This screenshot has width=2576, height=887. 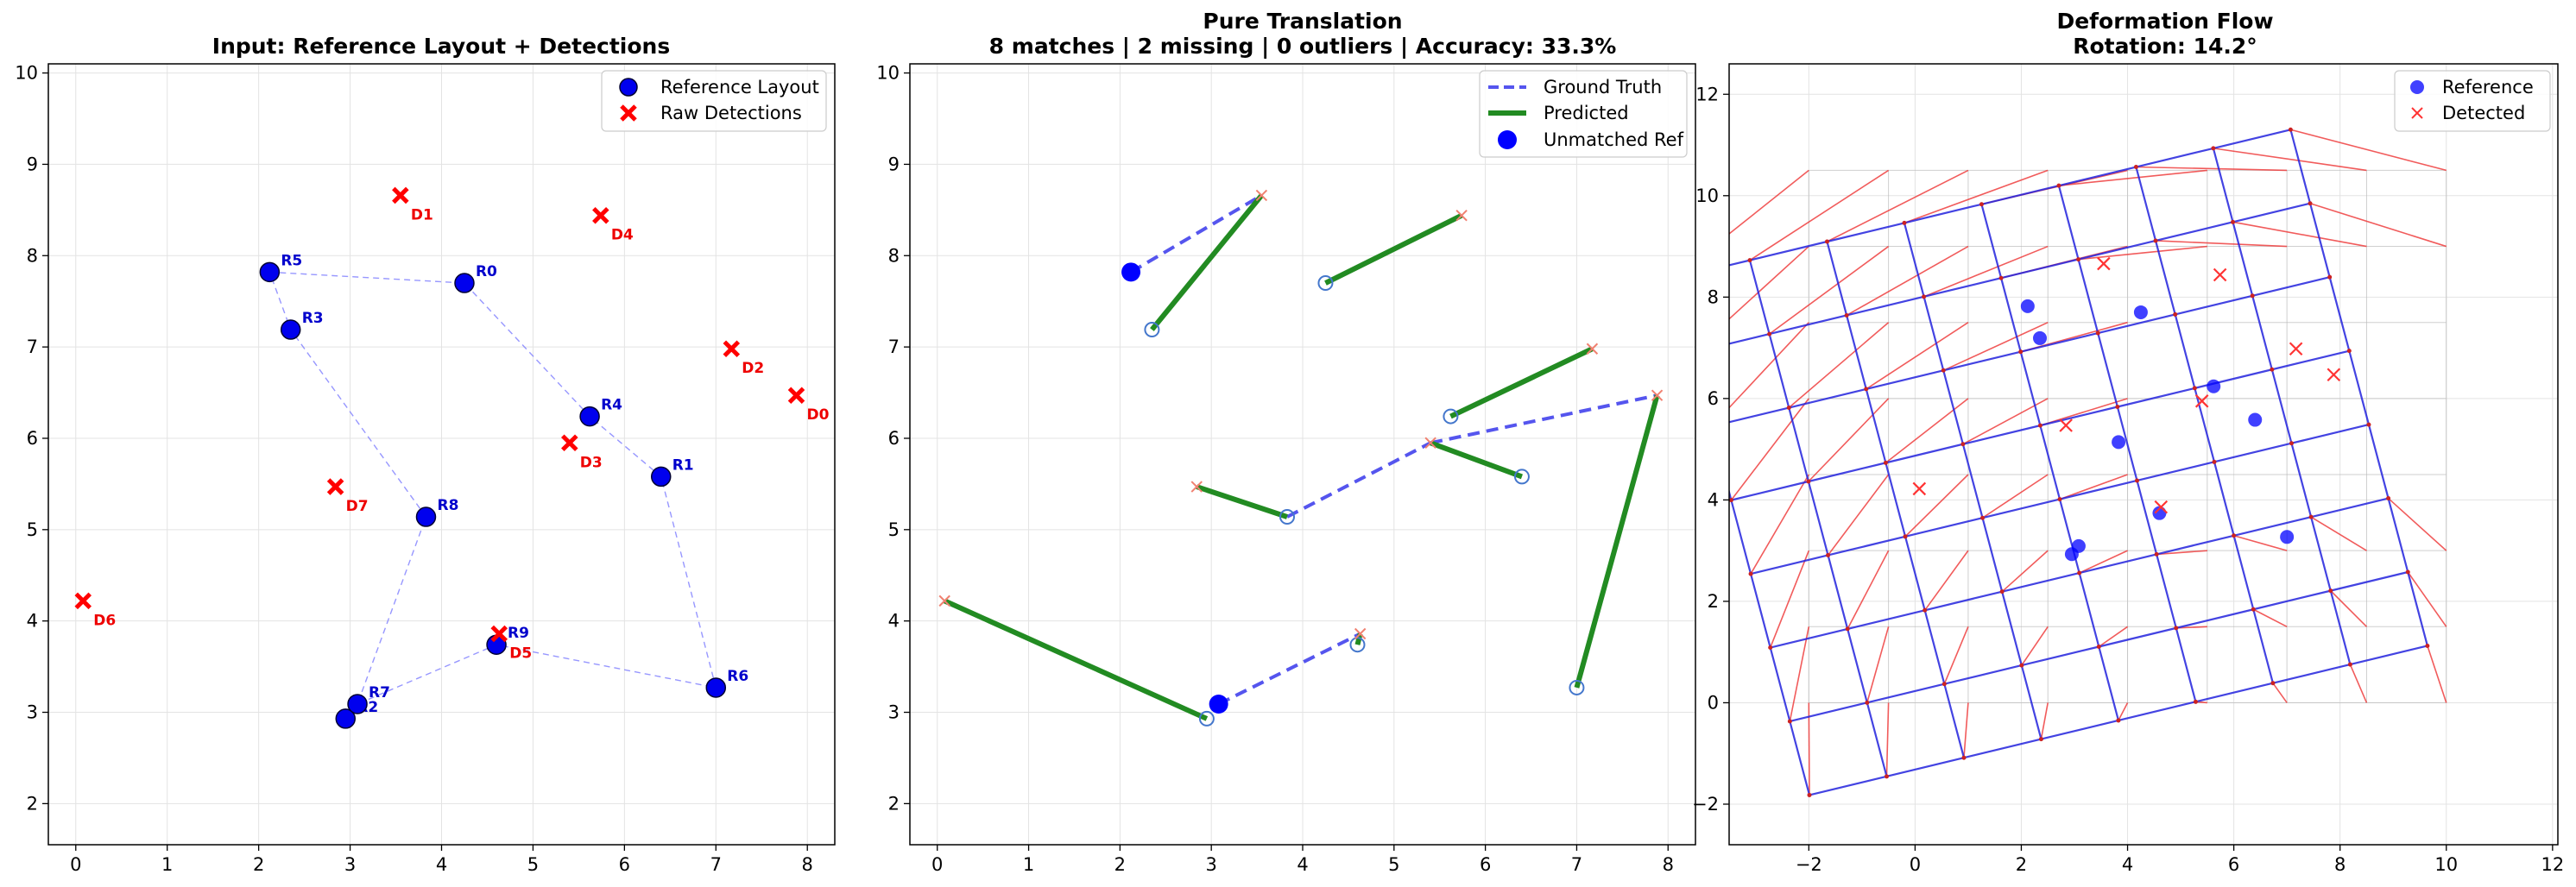 What do you see at coordinates (518, 634) in the screenshot?
I see `reference-label: R9` at bounding box center [518, 634].